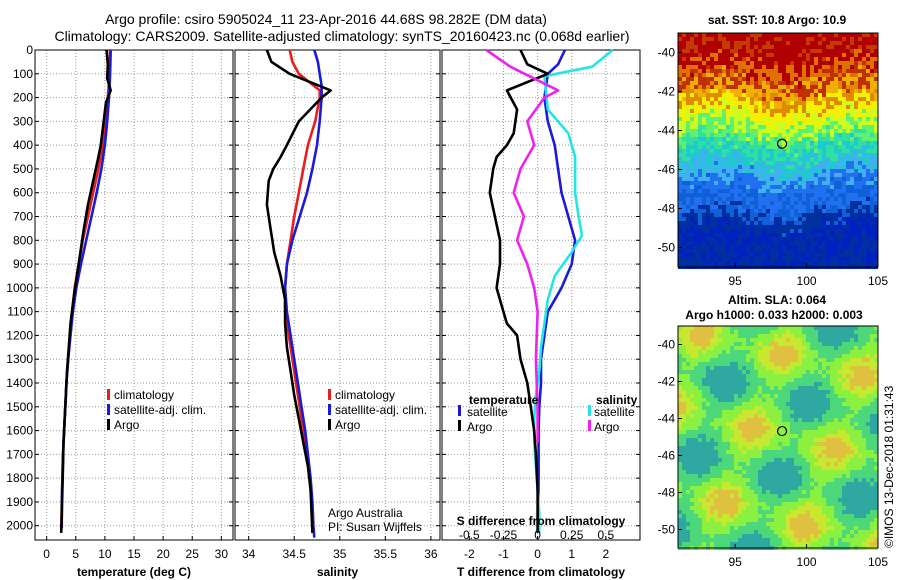  Describe the element at coordinates (23, 193) in the screenshot. I see `depth-tick-label: 600` at that location.